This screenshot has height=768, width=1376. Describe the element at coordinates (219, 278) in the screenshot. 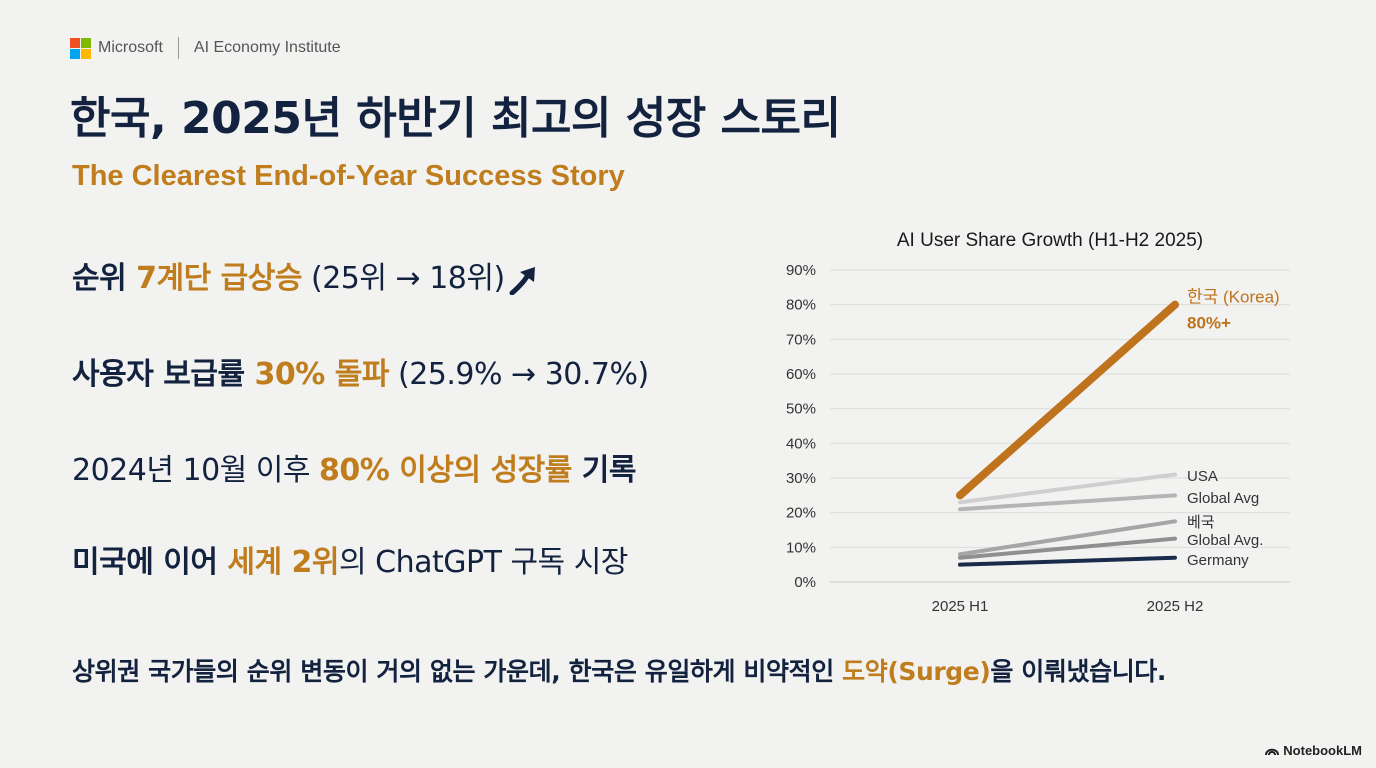

I see `bullet-rank-highlight: 7계단 급상승` at that location.